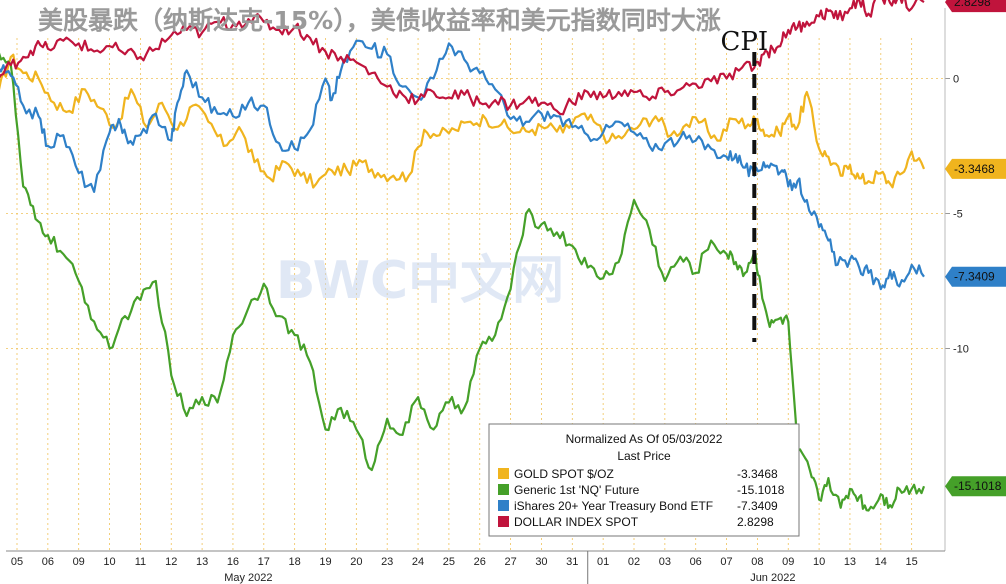 This screenshot has height=584, width=1006. What do you see at coordinates (634, 562) in the screenshot?
I see `x-tick-label: 02` at bounding box center [634, 562].